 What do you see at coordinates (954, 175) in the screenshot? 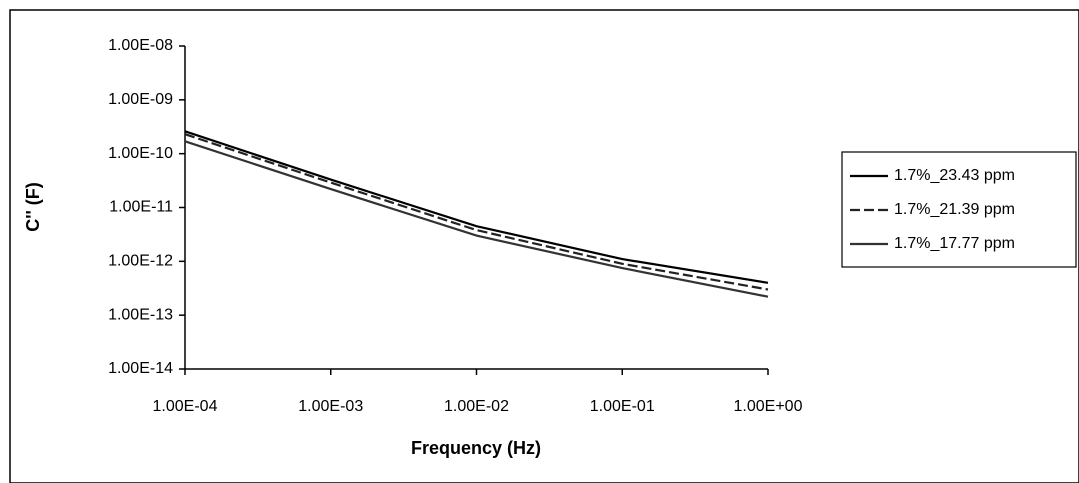
I see `legend-label: 1.7%_23.43 ppm` at bounding box center [954, 175].